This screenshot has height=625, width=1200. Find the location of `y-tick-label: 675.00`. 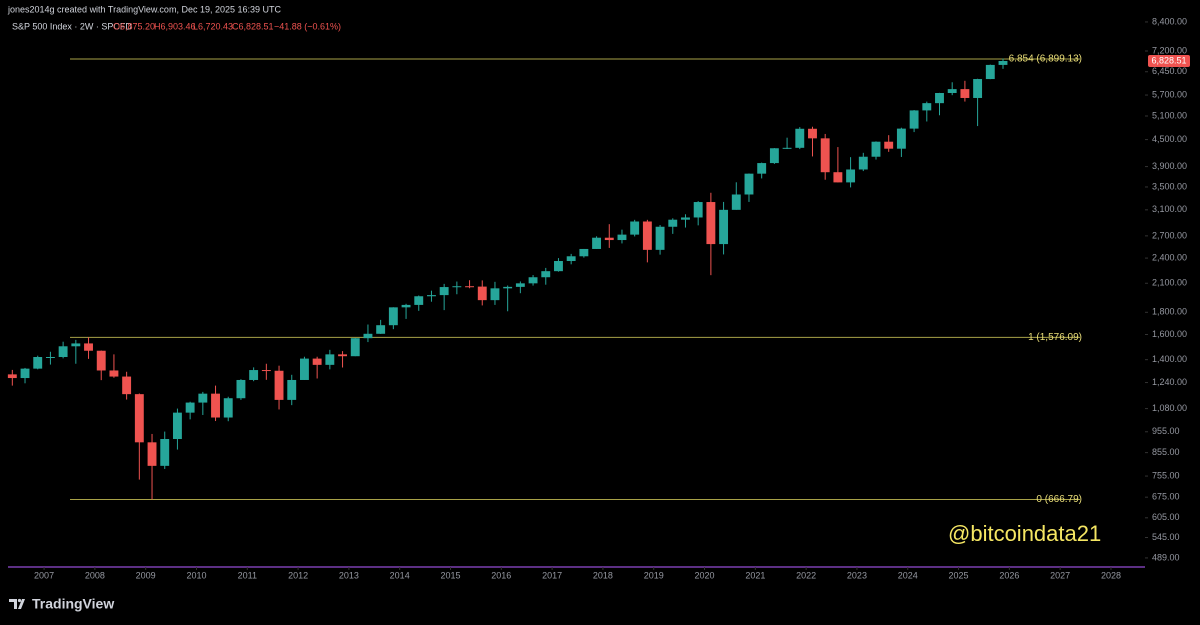

y-tick-label: 675.00 is located at coordinates (1166, 497).